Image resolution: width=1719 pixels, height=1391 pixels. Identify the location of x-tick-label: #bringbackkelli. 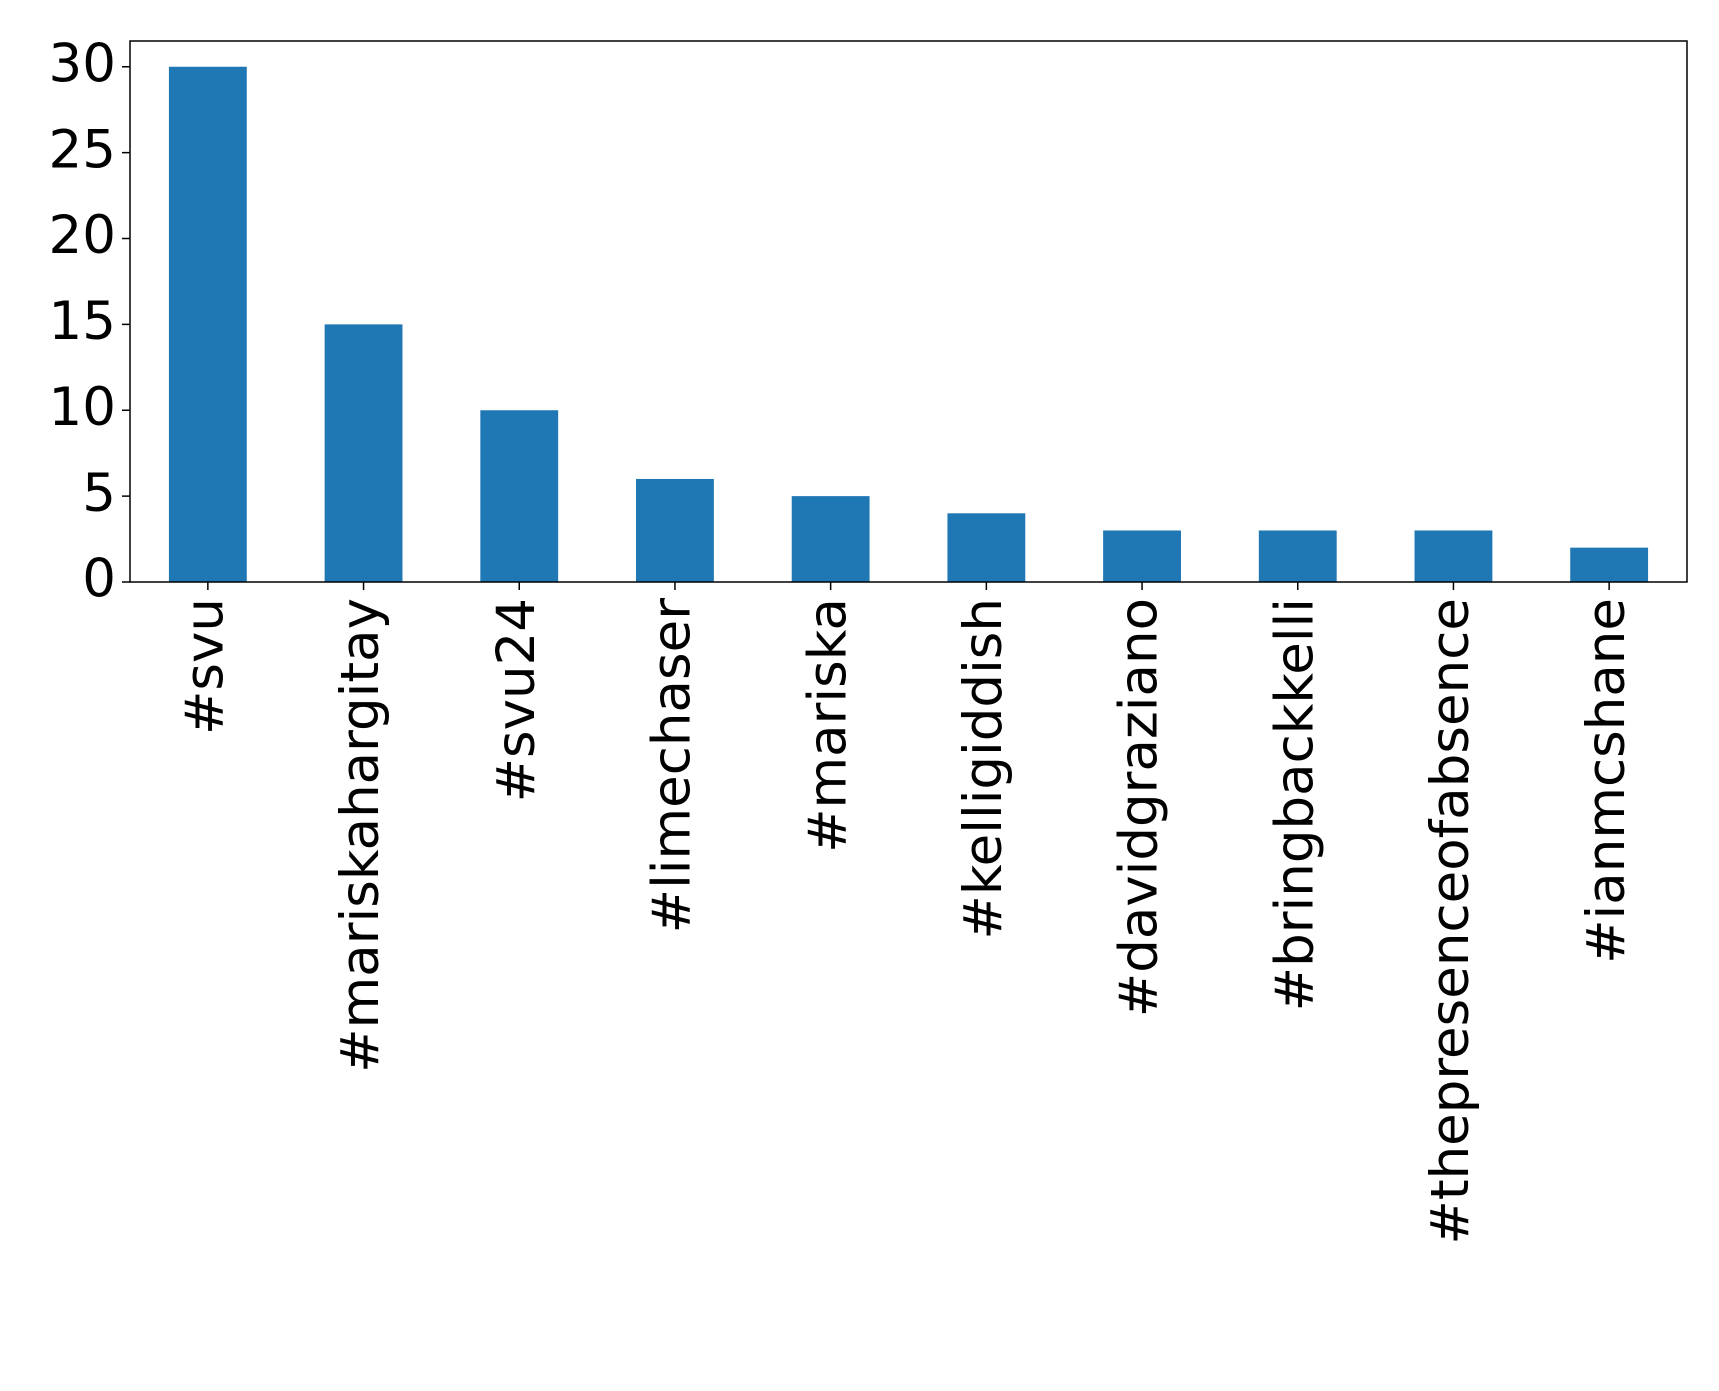
(1294, 804).